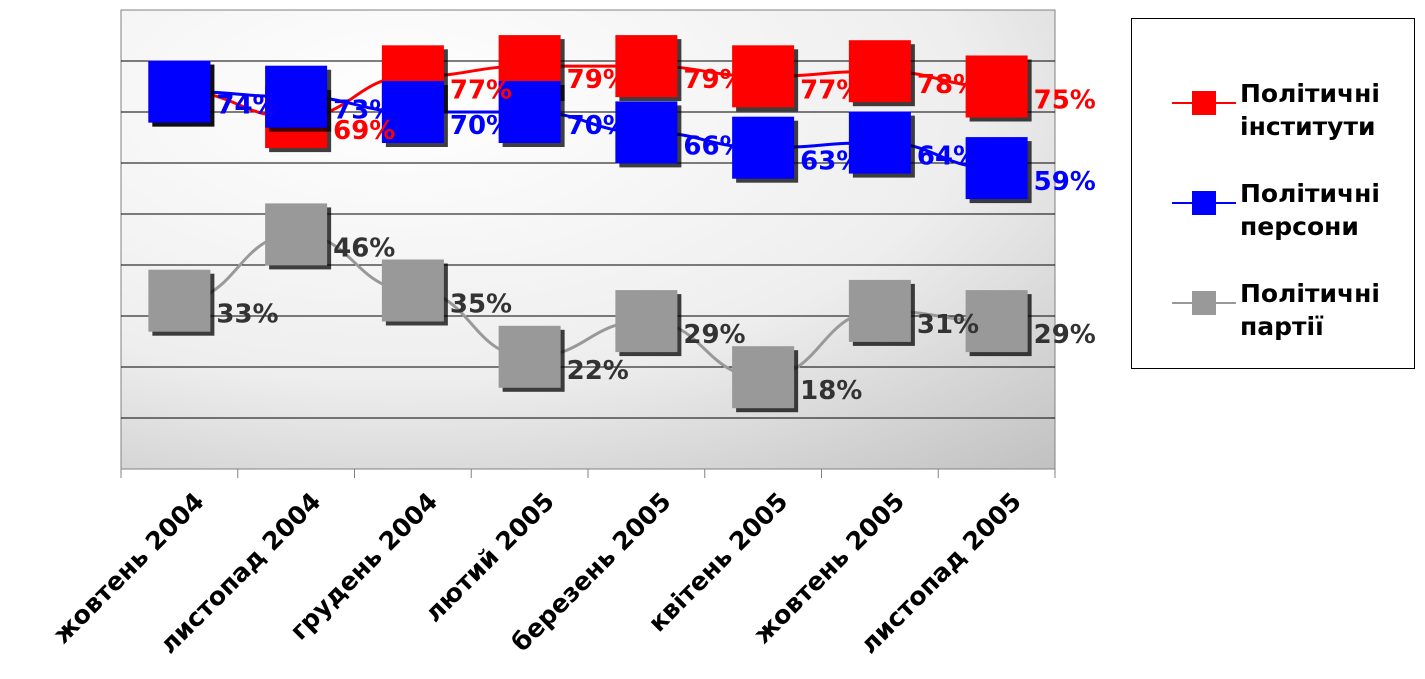 Image resolution: width=1425 pixels, height=679 pixels. I want to click on data-label: 59%, so click(1065, 182).